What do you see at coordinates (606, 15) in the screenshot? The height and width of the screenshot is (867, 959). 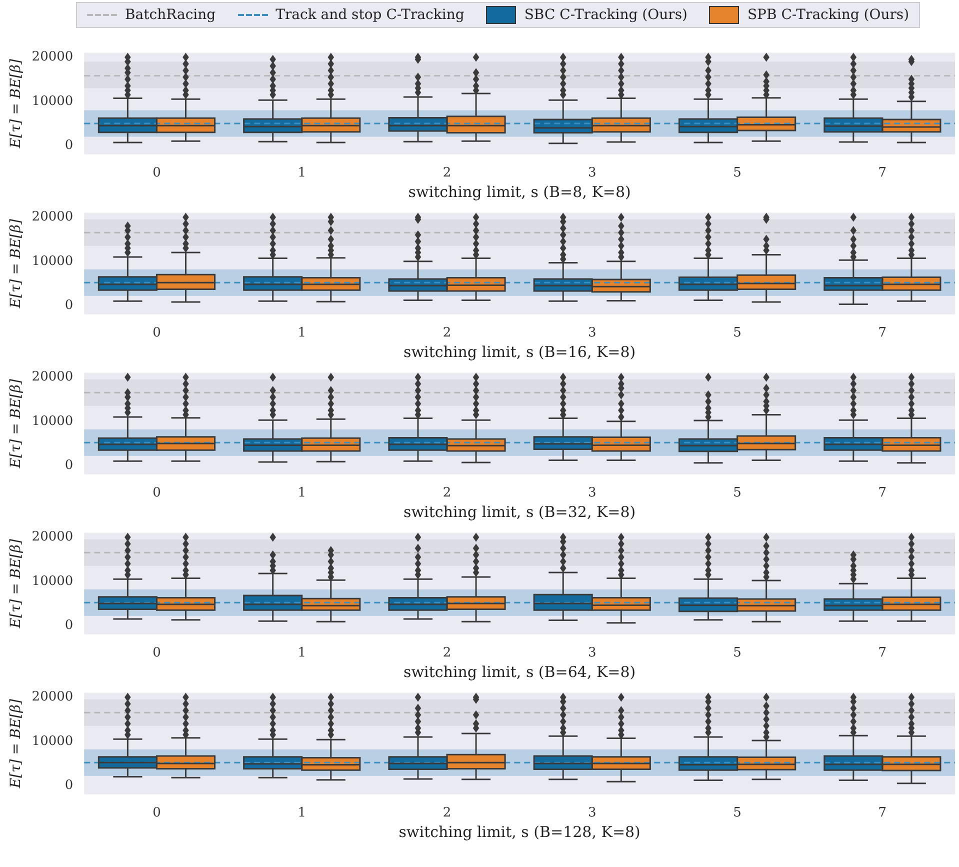 I see `legend-label: SBC C-Tracking (Ours)` at bounding box center [606, 15].